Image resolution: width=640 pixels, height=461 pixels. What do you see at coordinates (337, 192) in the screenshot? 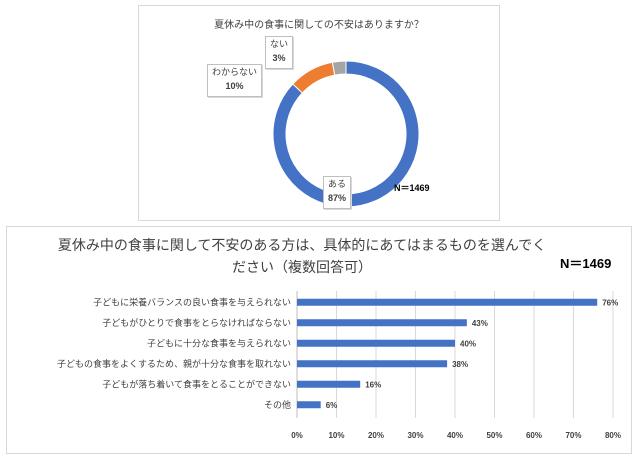
I see `callout-aru: ある 87%` at bounding box center [337, 192].